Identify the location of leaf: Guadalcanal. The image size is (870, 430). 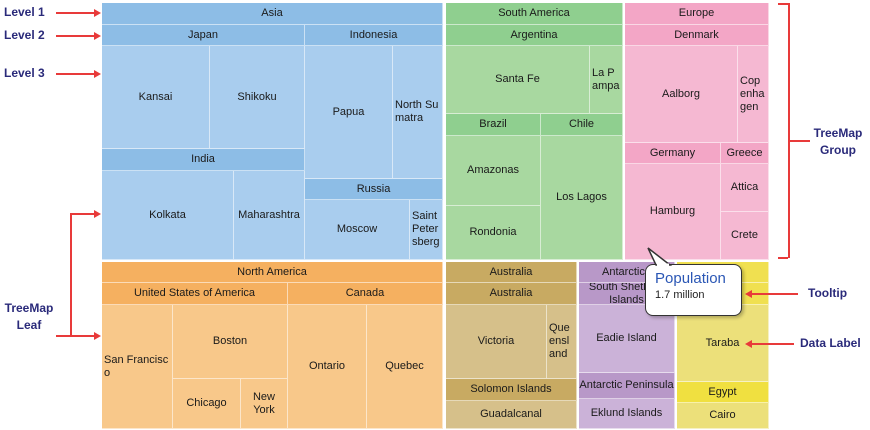
(511, 415).